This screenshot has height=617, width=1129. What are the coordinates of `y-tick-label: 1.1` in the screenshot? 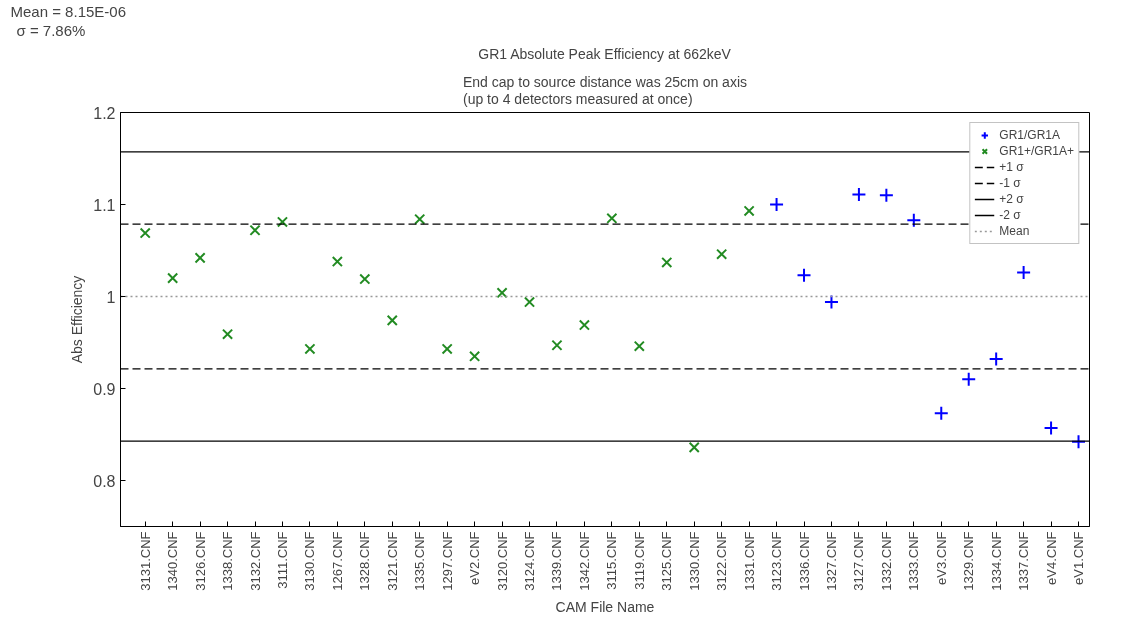 It's located at (104, 205).